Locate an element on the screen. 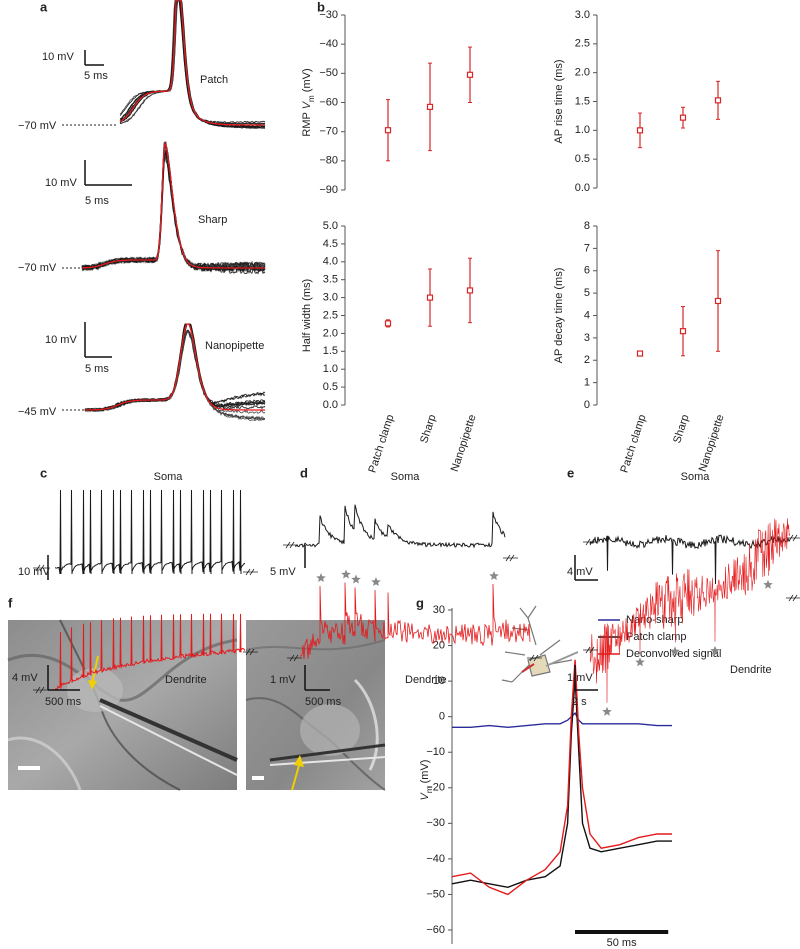 Image resolution: width=800 pixels, height=949 pixels. y-axis-label: Half width (ms) is located at coordinates (307, 315).